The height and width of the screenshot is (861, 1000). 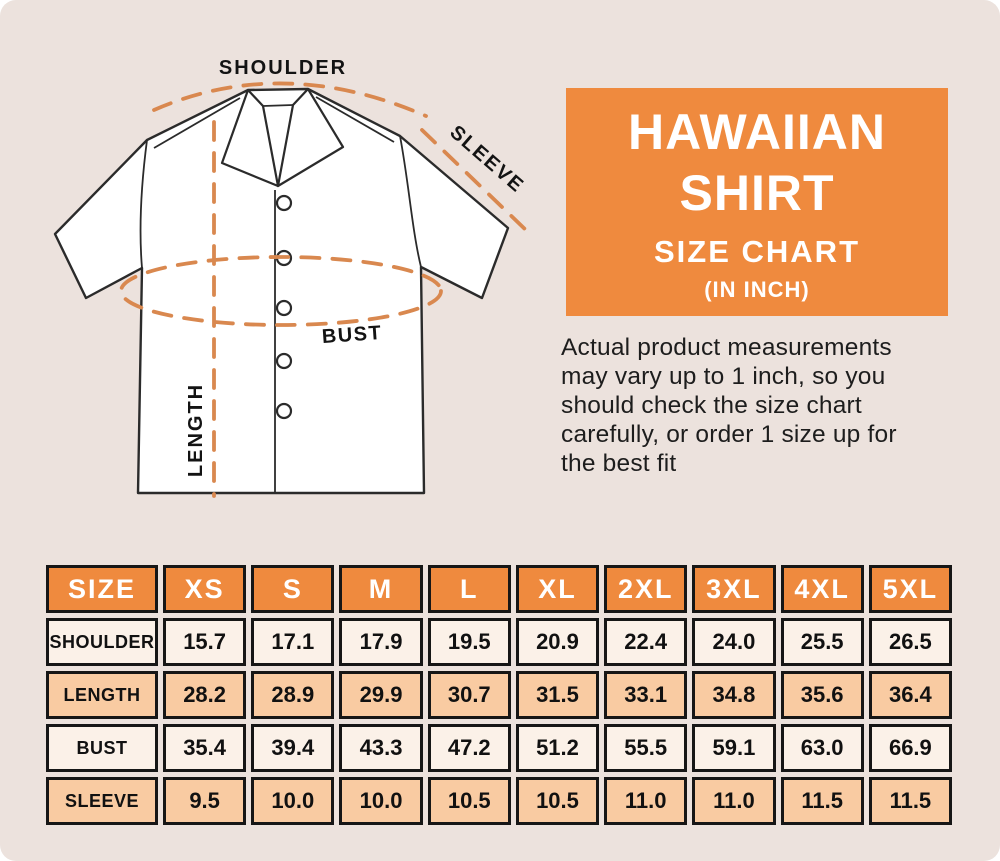 I want to click on table-header-row: SIZE XS S M L XL 2XL 3XL 4XL 5XL, so click(x=499, y=589).